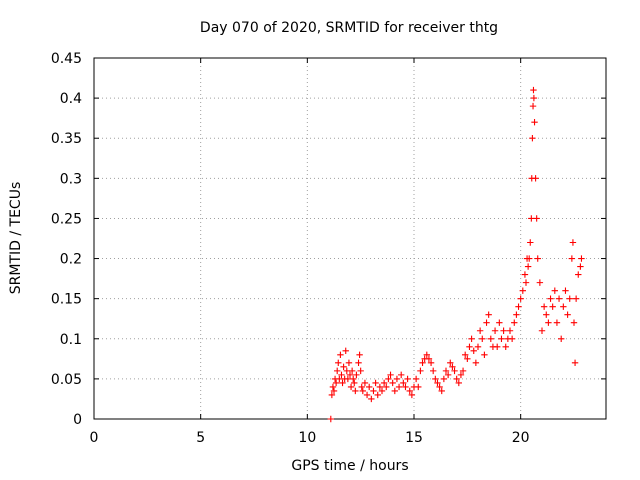 Image resolution: width=640 pixels, height=480 pixels. Describe the element at coordinates (66, 139) in the screenshot. I see `y-tick-label: 0.35` at that location.